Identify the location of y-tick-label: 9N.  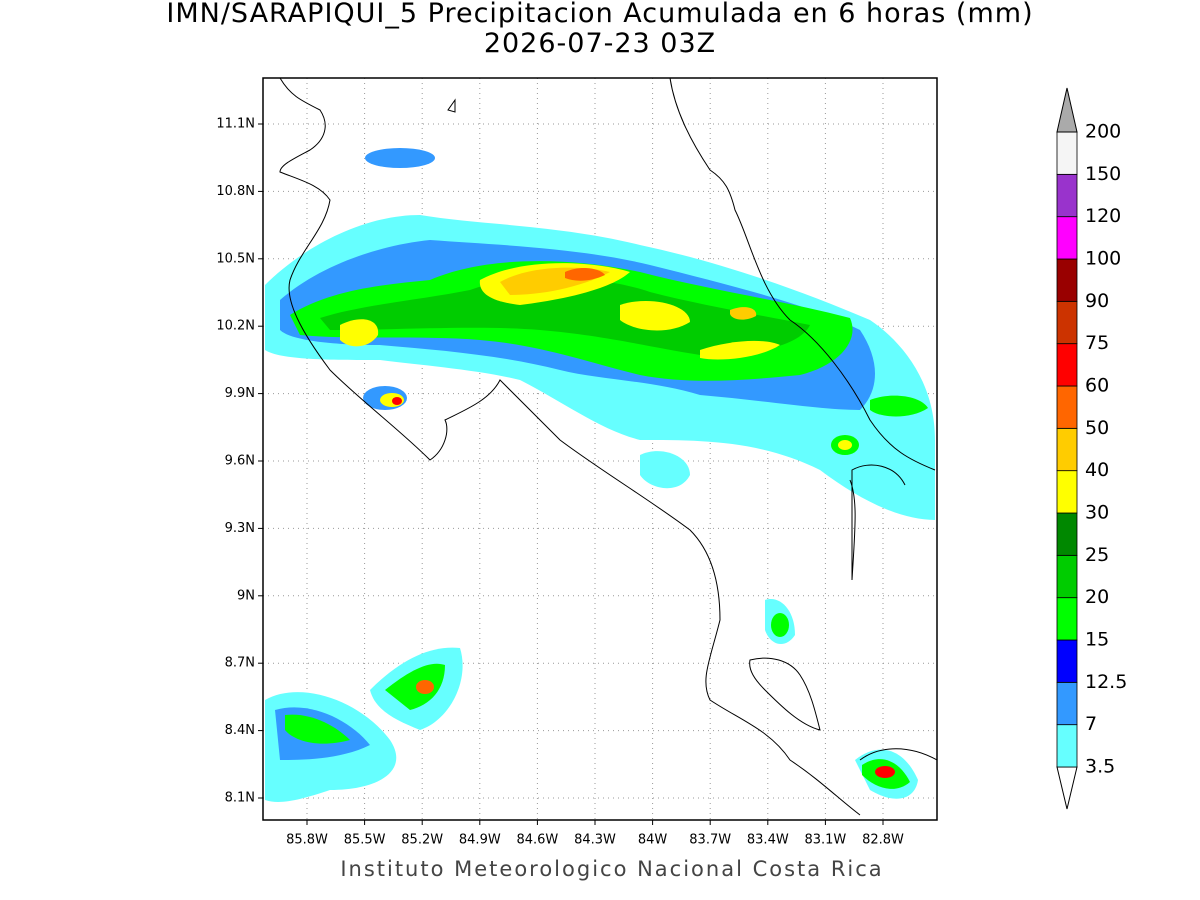
(246, 595).